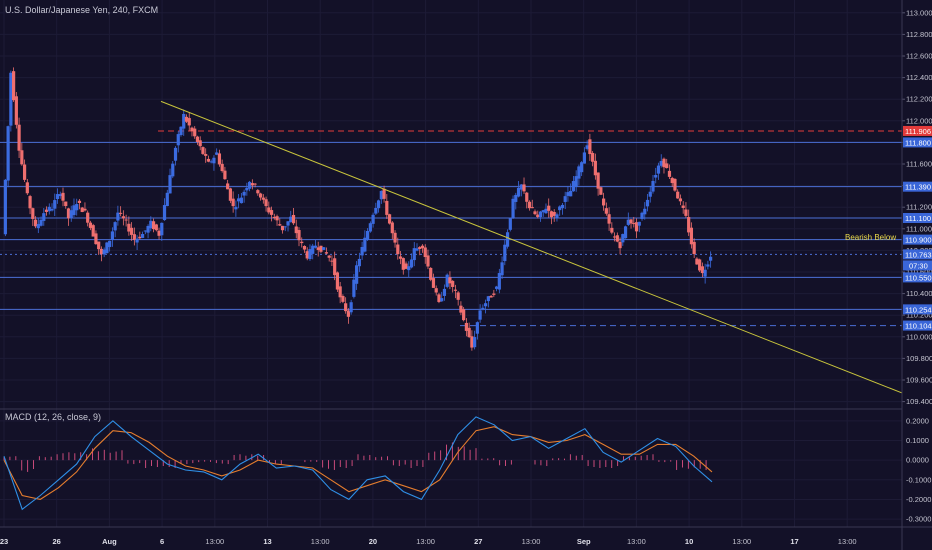  Describe the element at coordinates (358, 463) in the screenshot. I see `macd-pane` at that location.